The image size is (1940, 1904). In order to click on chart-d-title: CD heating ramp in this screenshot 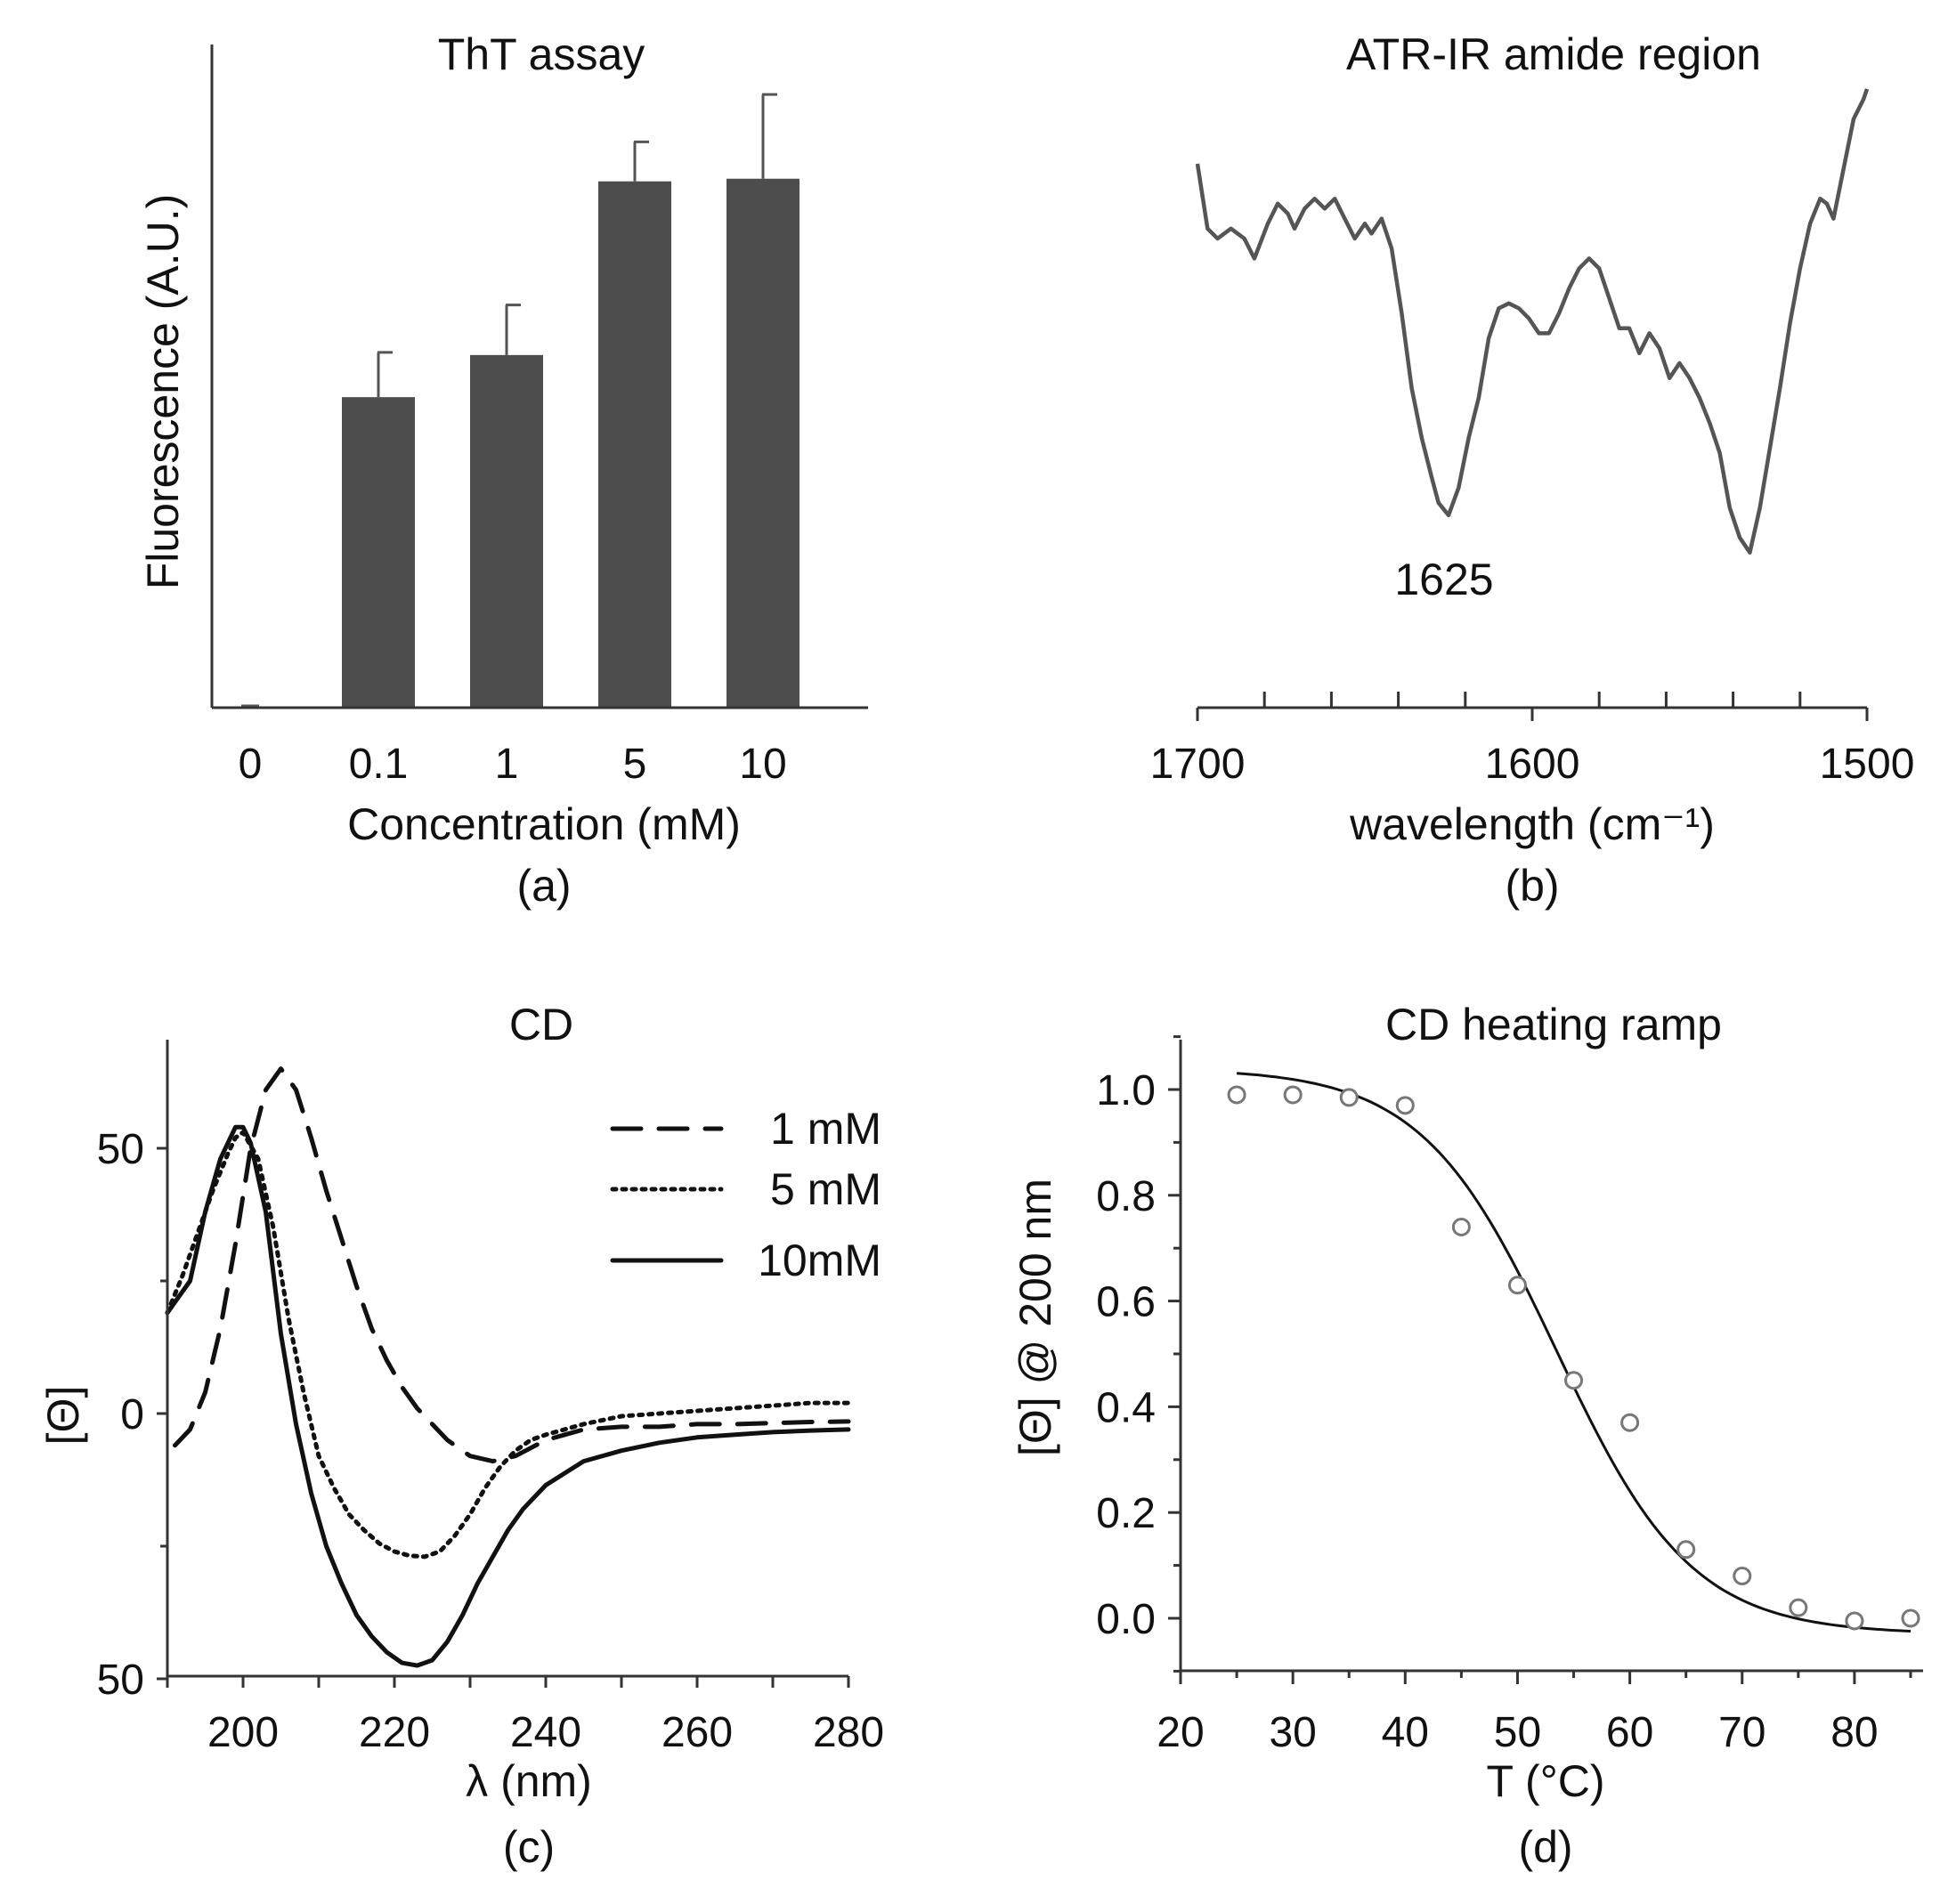, I will do `click(1553, 1024)`.